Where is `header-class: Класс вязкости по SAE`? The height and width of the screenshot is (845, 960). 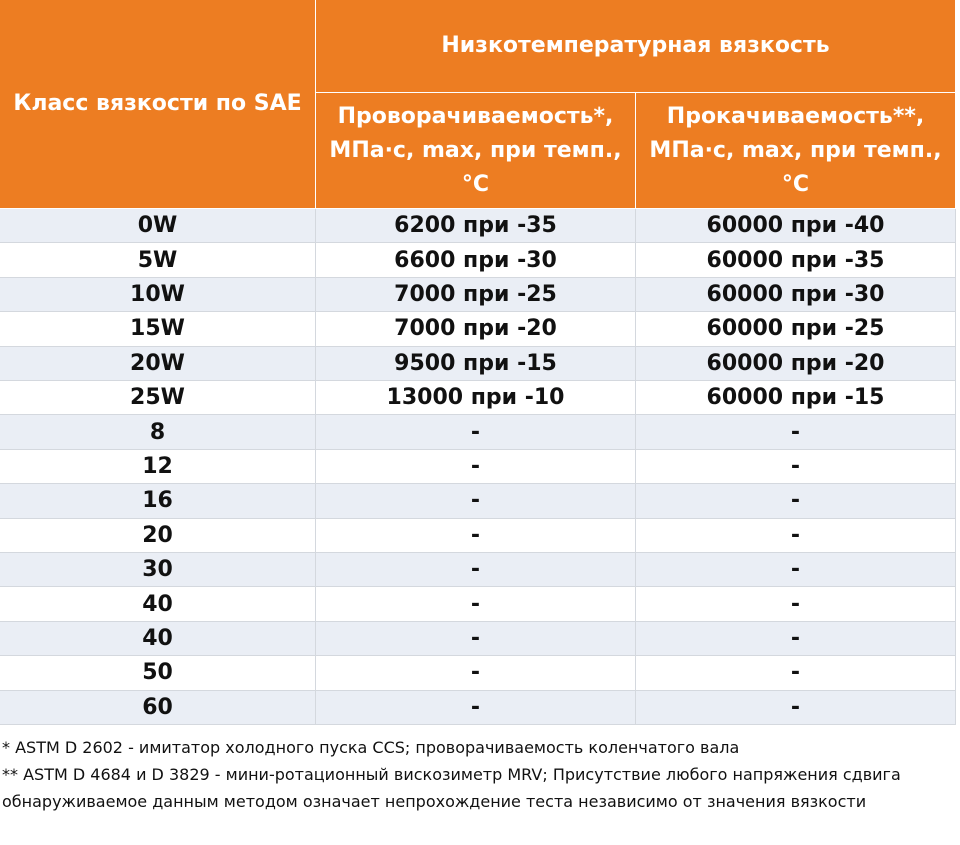
header-class: Класс вязкости по SAE is located at coordinates (158, 104).